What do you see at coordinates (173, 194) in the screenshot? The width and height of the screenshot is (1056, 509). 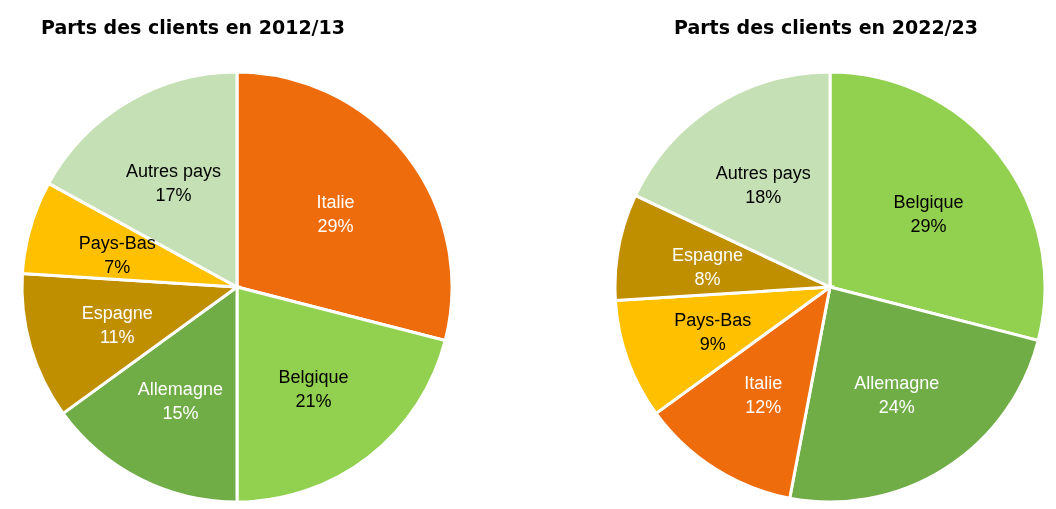 I see `data-label: 17%` at bounding box center [173, 194].